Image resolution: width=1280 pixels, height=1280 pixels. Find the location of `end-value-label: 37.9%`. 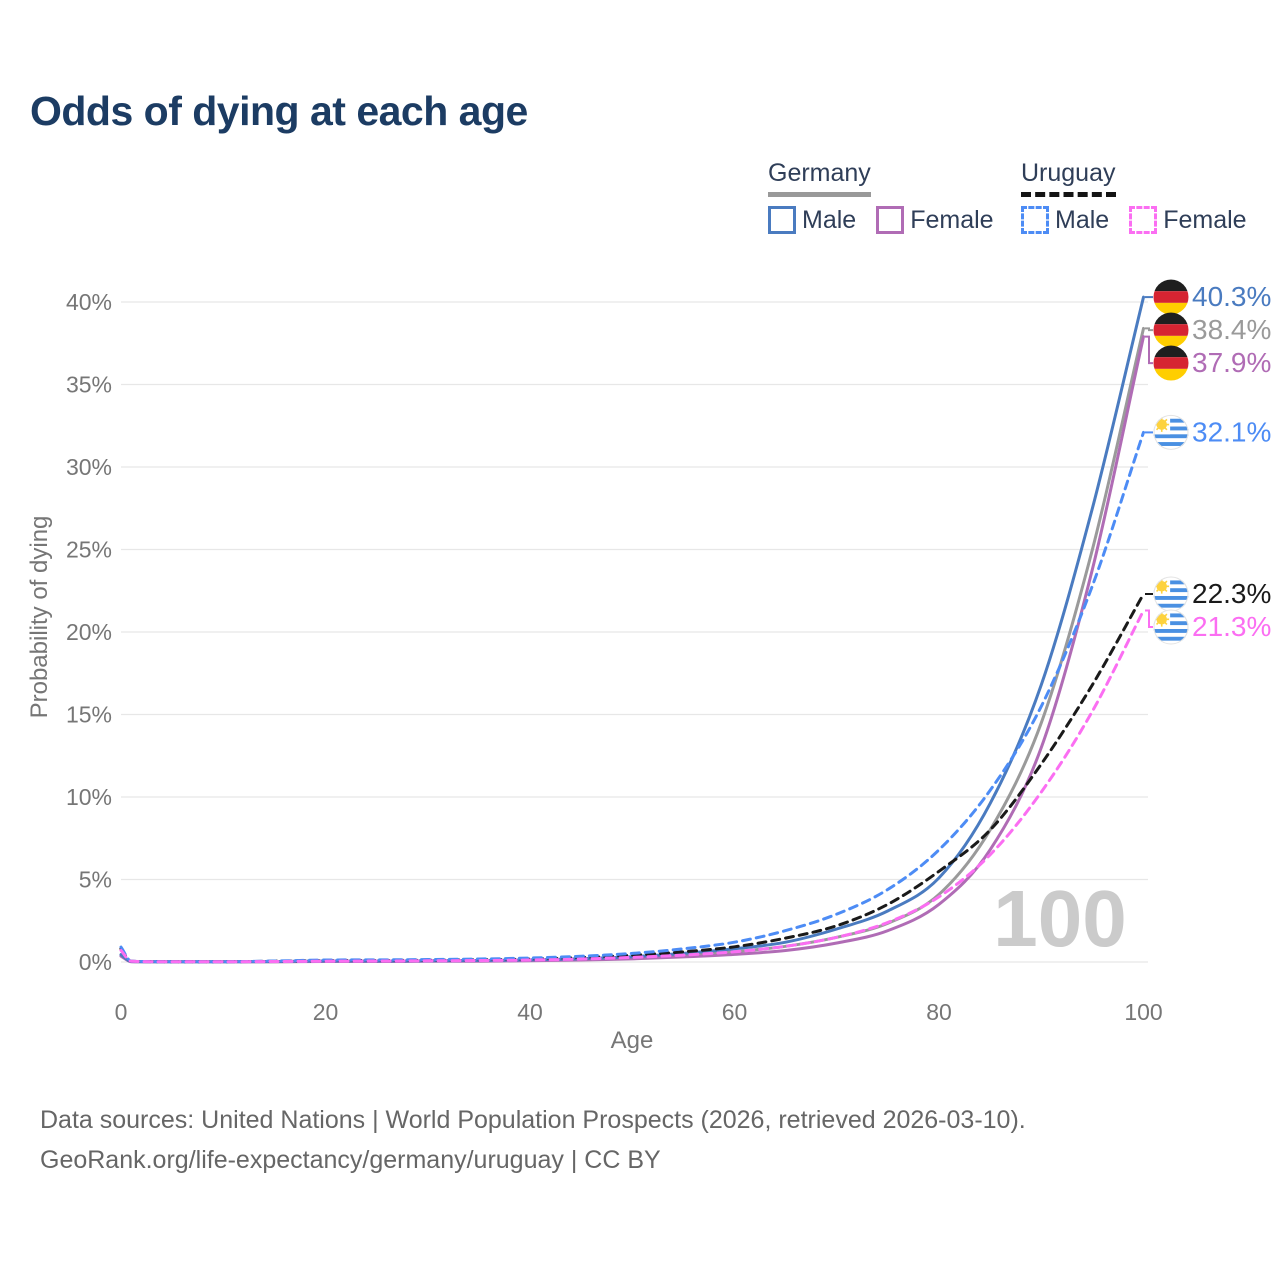

end-value-label: 37.9% is located at coordinates (1231, 362).